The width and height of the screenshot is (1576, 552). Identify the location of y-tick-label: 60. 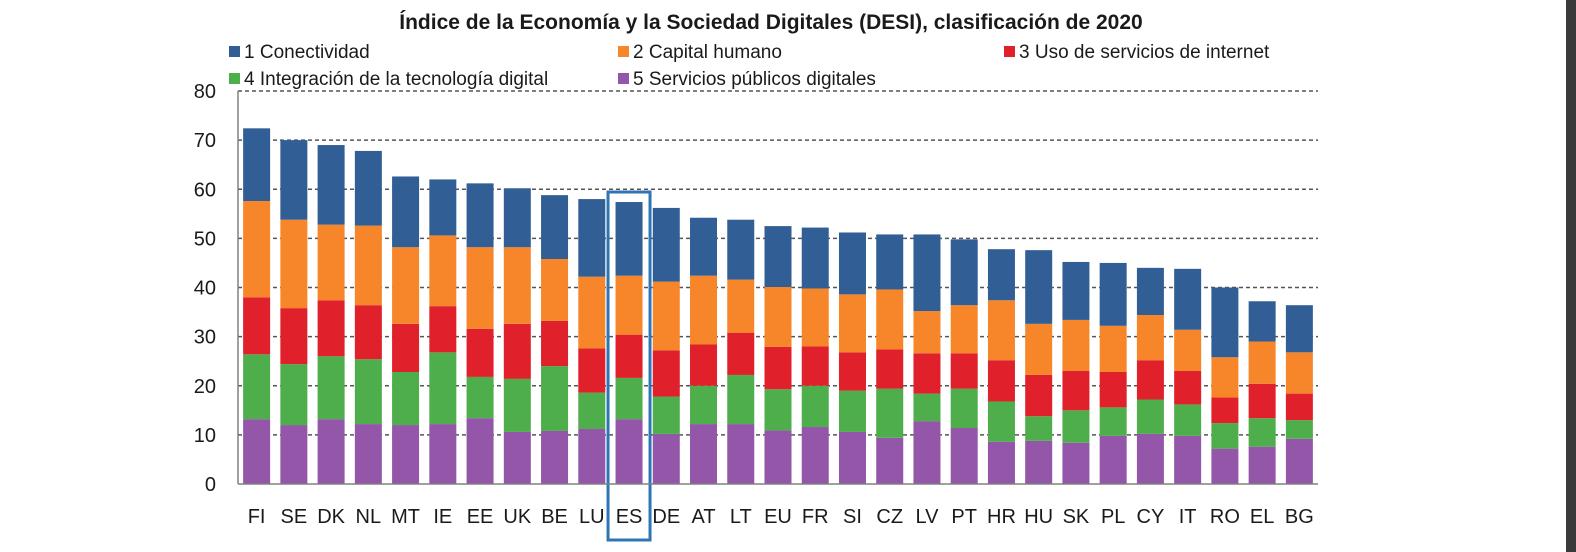
(205, 190).